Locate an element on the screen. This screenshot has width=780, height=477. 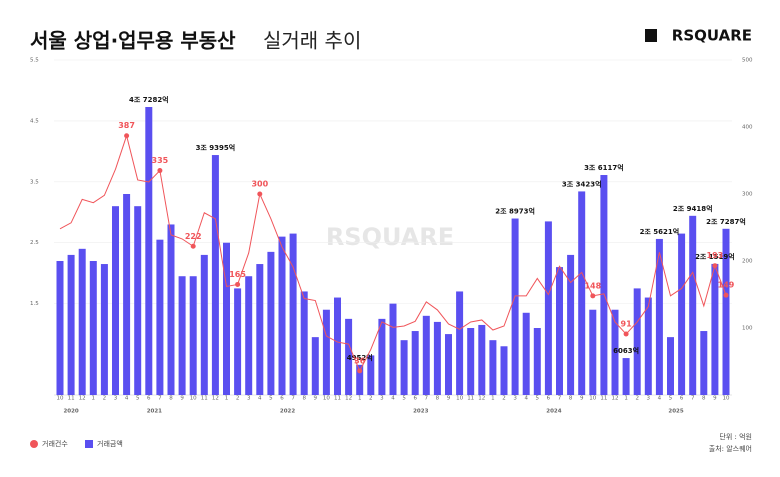
y2-tick-label: 100 is located at coordinates (747, 329).